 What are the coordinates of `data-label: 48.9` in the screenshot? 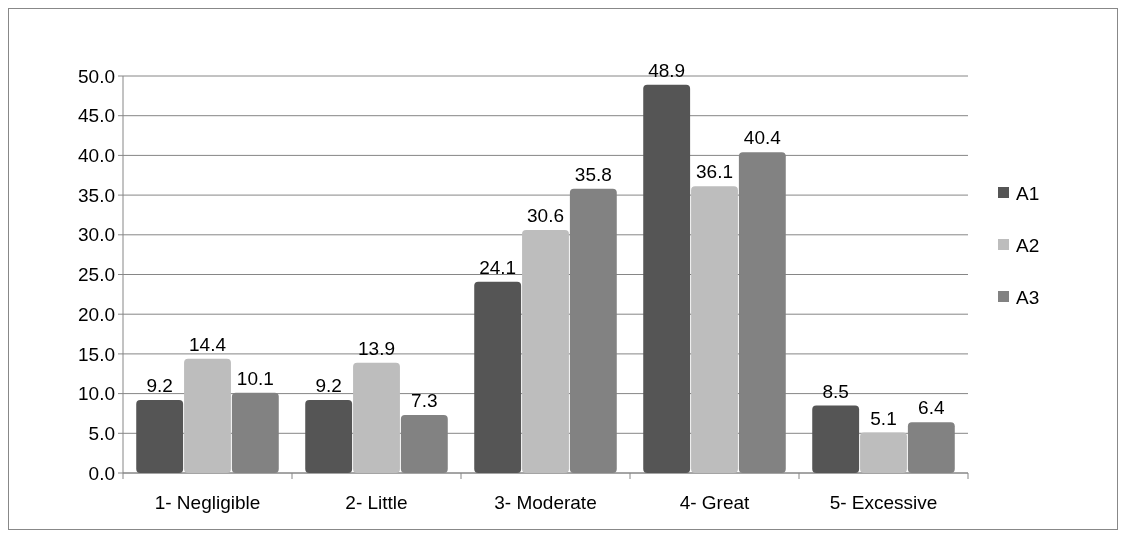 It's located at (667, 70).